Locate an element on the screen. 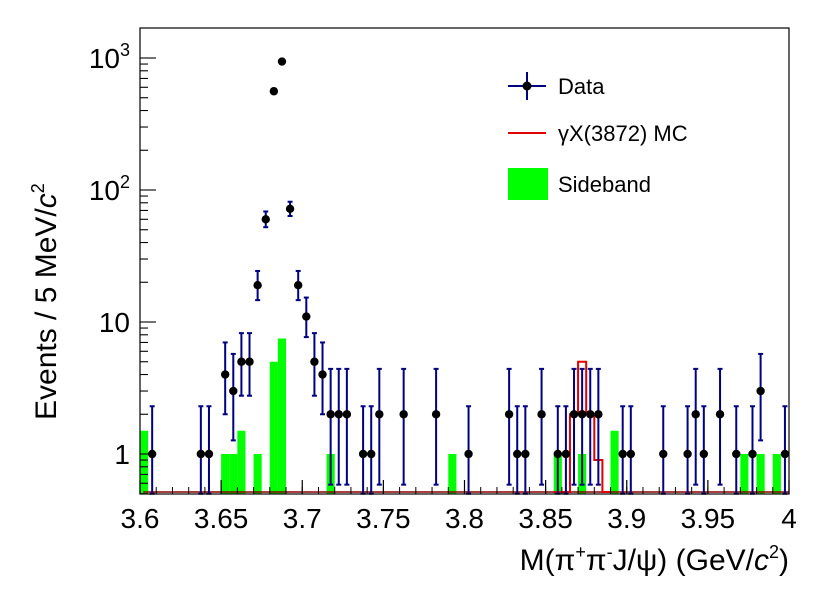  y-tick-label-3: 10³ is located at coordinates (109, 57).